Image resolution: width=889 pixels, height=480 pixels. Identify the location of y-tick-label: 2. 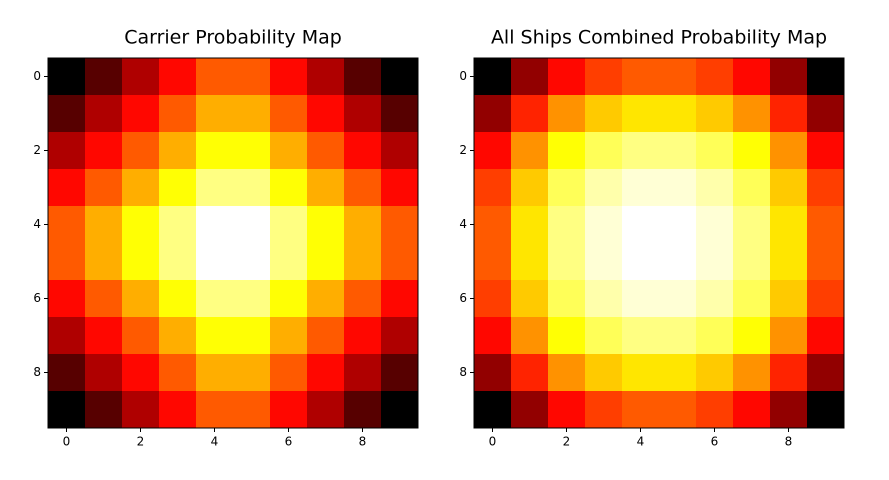
(463, 150).